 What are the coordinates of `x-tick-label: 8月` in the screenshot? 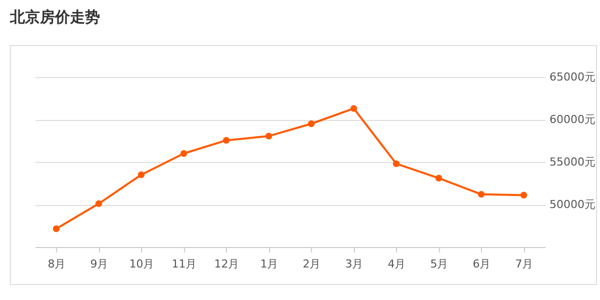 It's located at (57, 264).